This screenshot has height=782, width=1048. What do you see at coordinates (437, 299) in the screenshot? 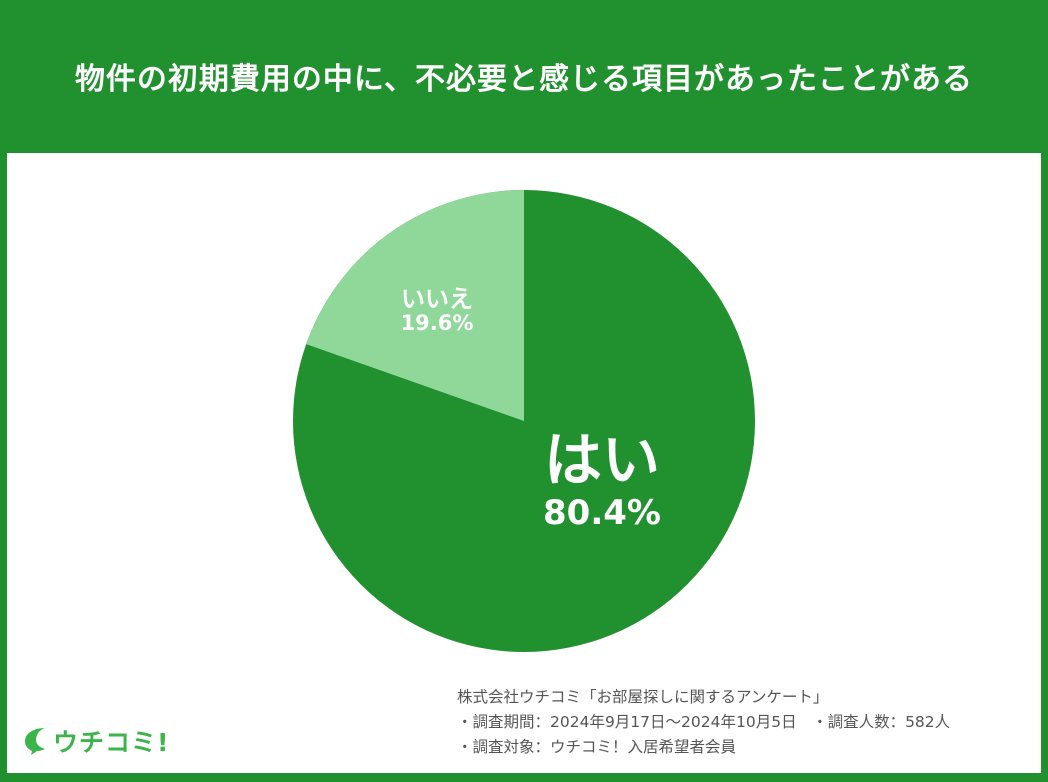
I see `slice-no-label: いいえ` at bounding box center [437, 299].